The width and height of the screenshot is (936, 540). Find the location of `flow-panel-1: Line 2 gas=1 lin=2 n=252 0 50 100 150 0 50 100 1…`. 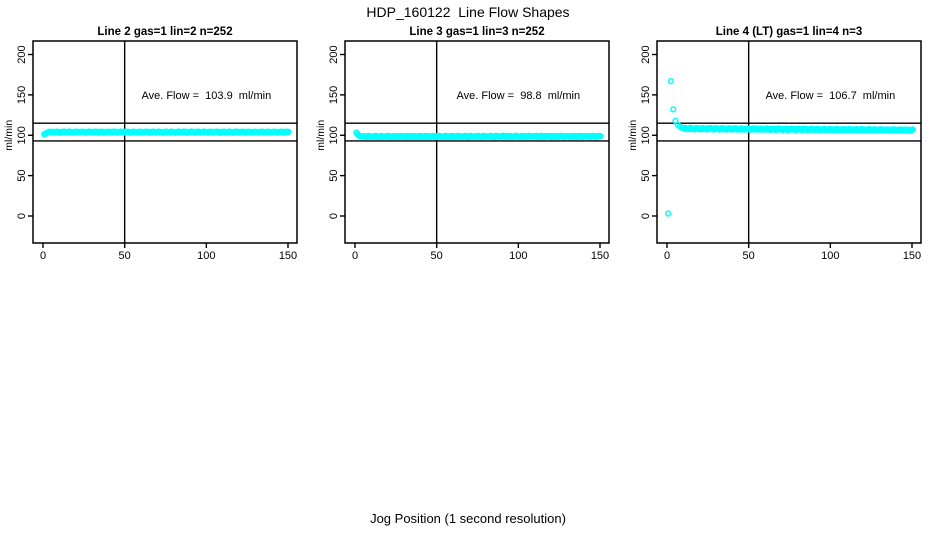

flow-panel-1: Line 2 gas=1 lin=2 n=252 0 50 100 150 0 50 100 1… is located at coordinates (150, 144).